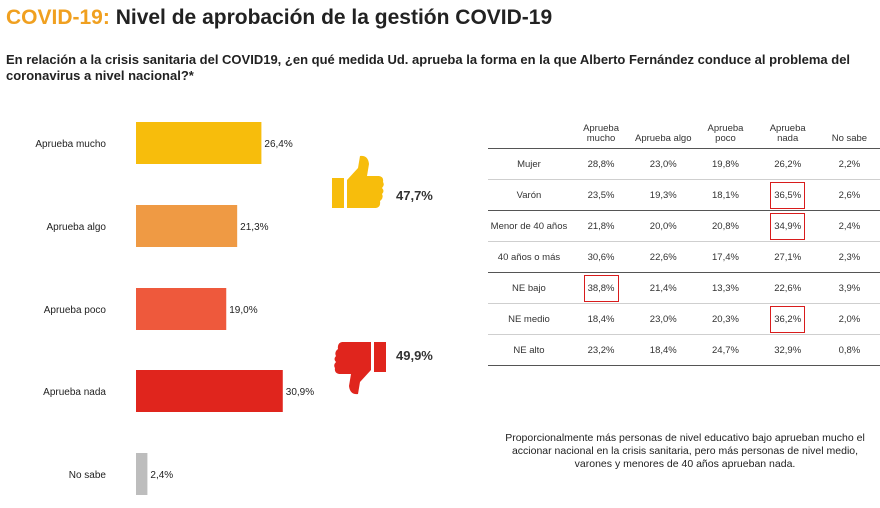 The image size is (880, 508). I want to click on highlighted-value: 36,5%, so click(788, 195).